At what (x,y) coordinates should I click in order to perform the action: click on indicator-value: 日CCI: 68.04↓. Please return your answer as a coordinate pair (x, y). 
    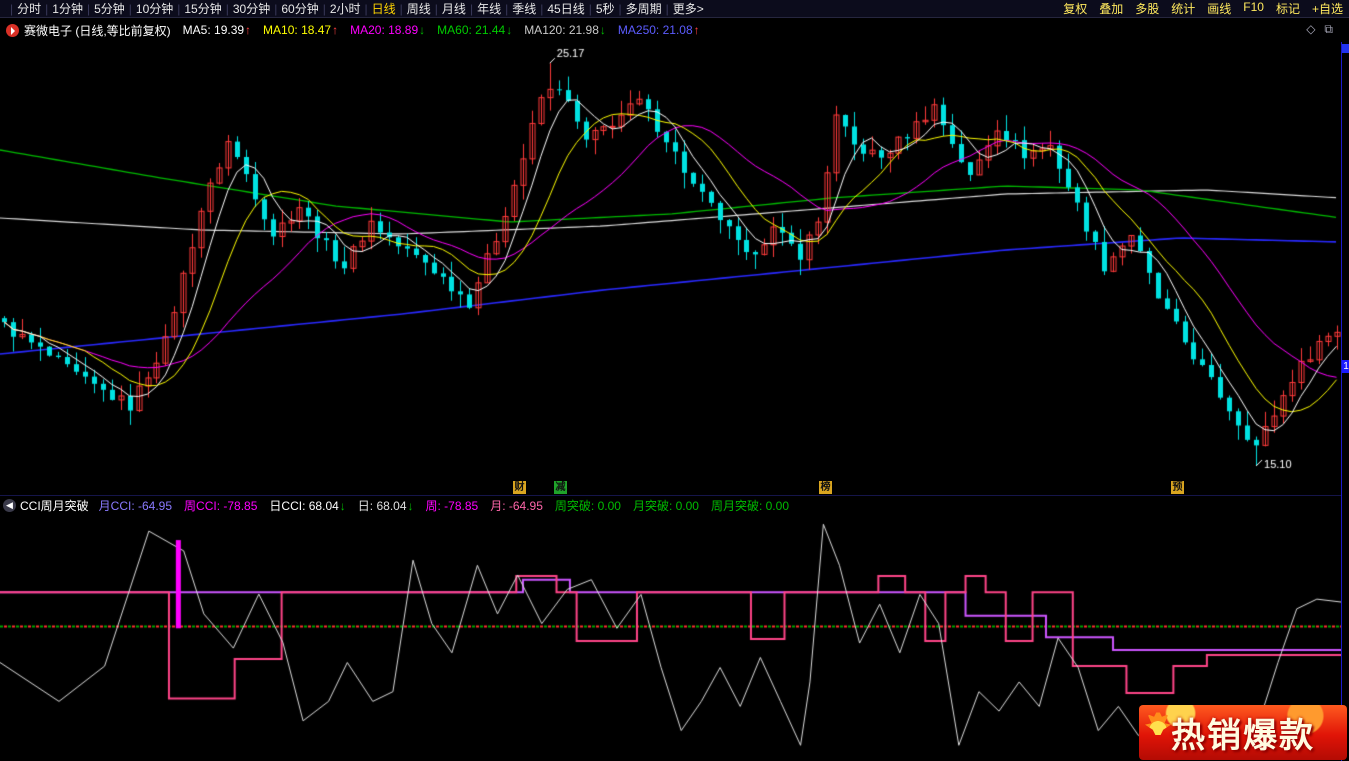
    Looking at the image, I should click on (307, 505).